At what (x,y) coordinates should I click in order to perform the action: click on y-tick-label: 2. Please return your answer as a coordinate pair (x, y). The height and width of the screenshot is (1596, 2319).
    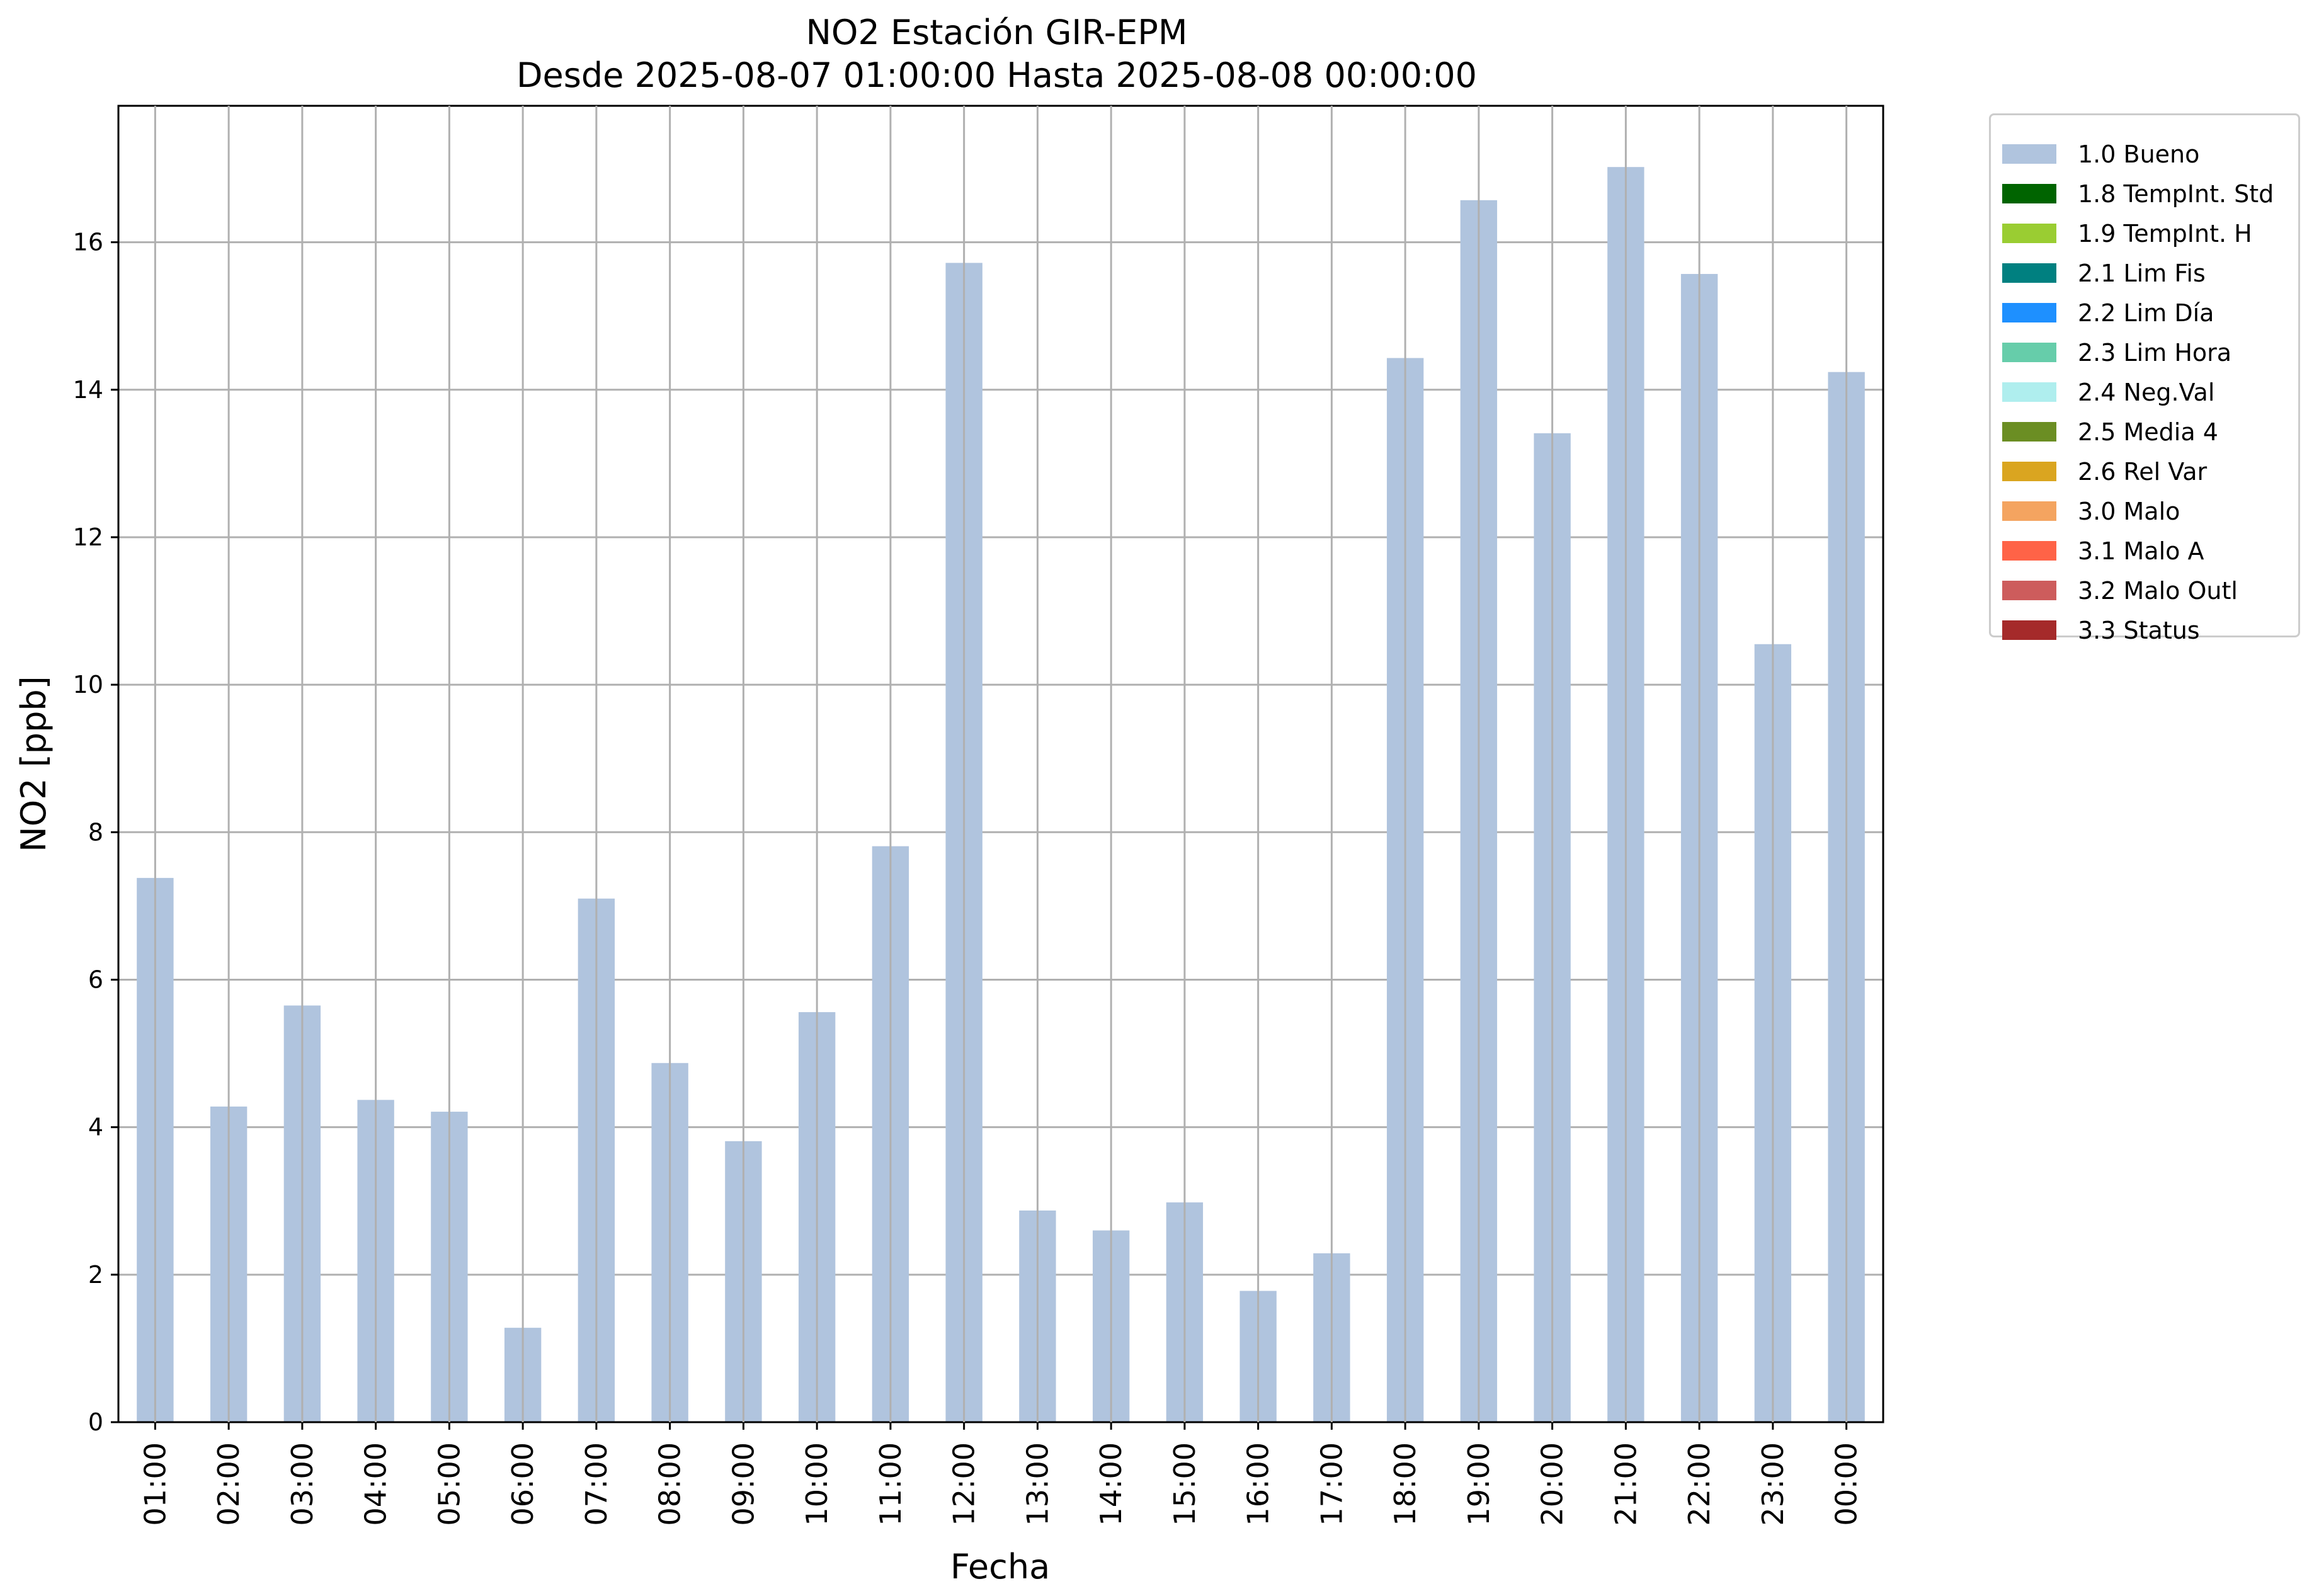
    Looking at the image, I should click on (95, 1275).